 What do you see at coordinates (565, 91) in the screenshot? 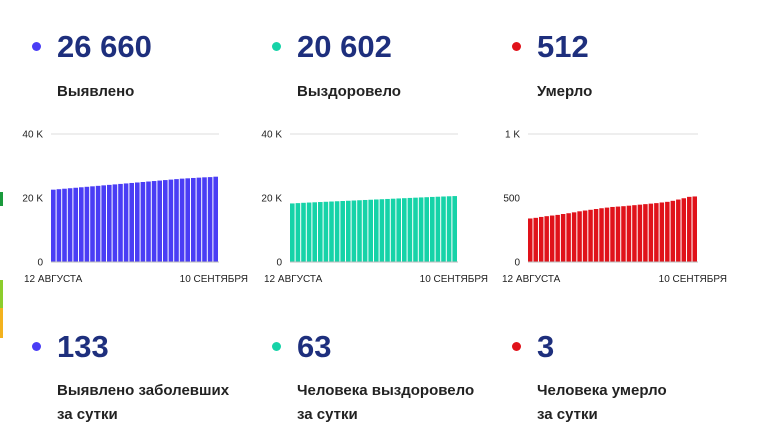
I see `died-total-label: Умерло` at bounding box center [565, 91].